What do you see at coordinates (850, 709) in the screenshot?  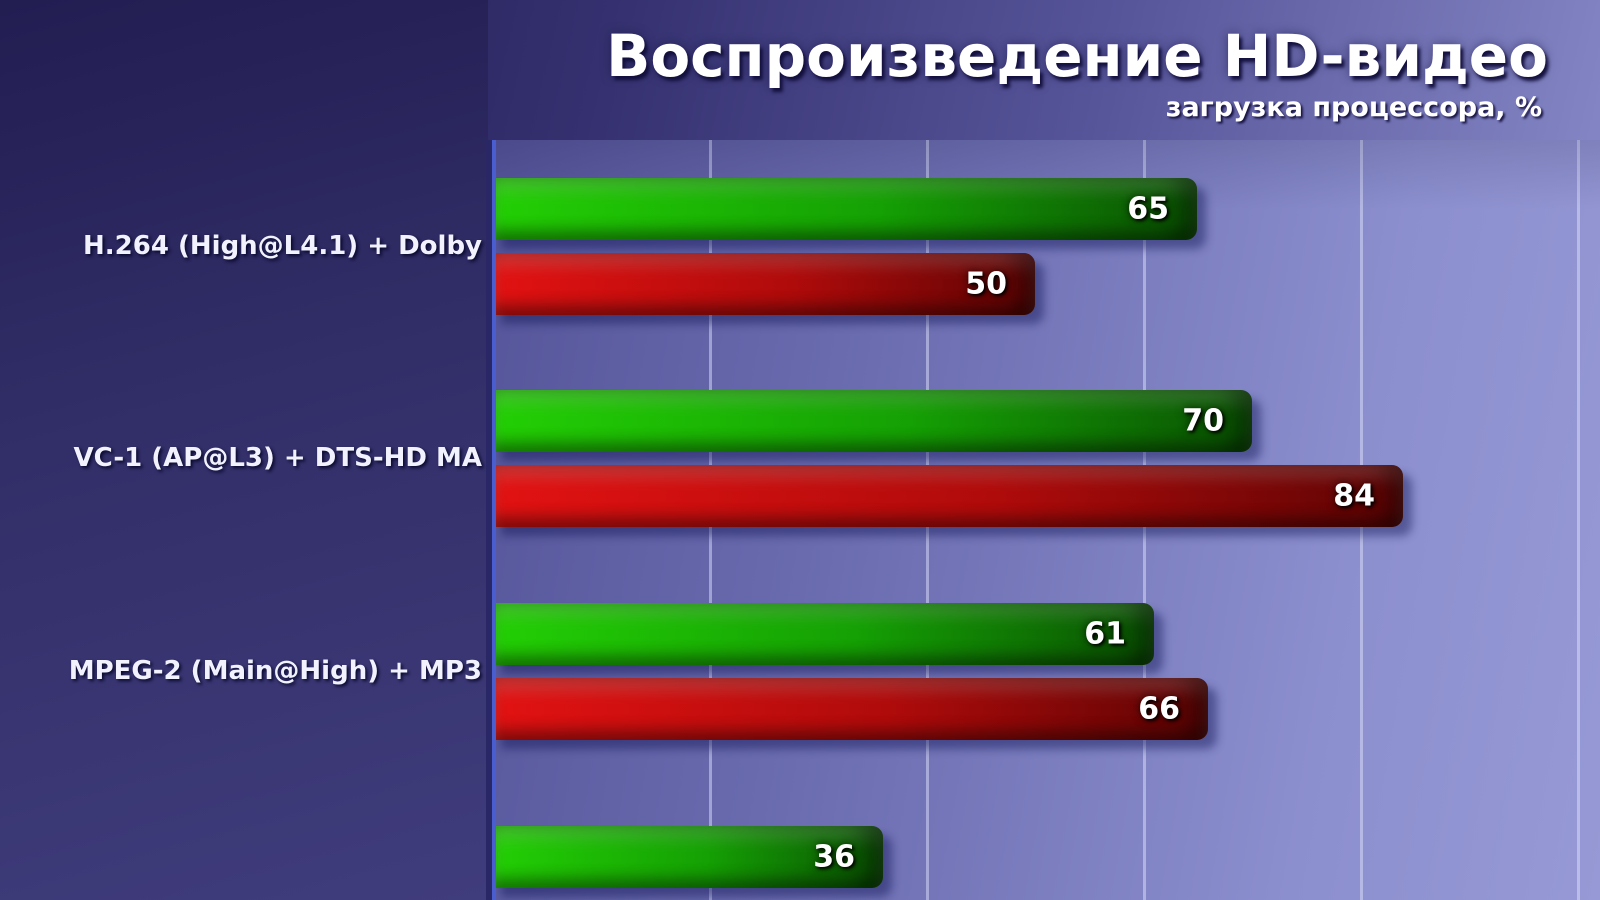 I see `red-bar: 66` at bounding box center [850, 709].